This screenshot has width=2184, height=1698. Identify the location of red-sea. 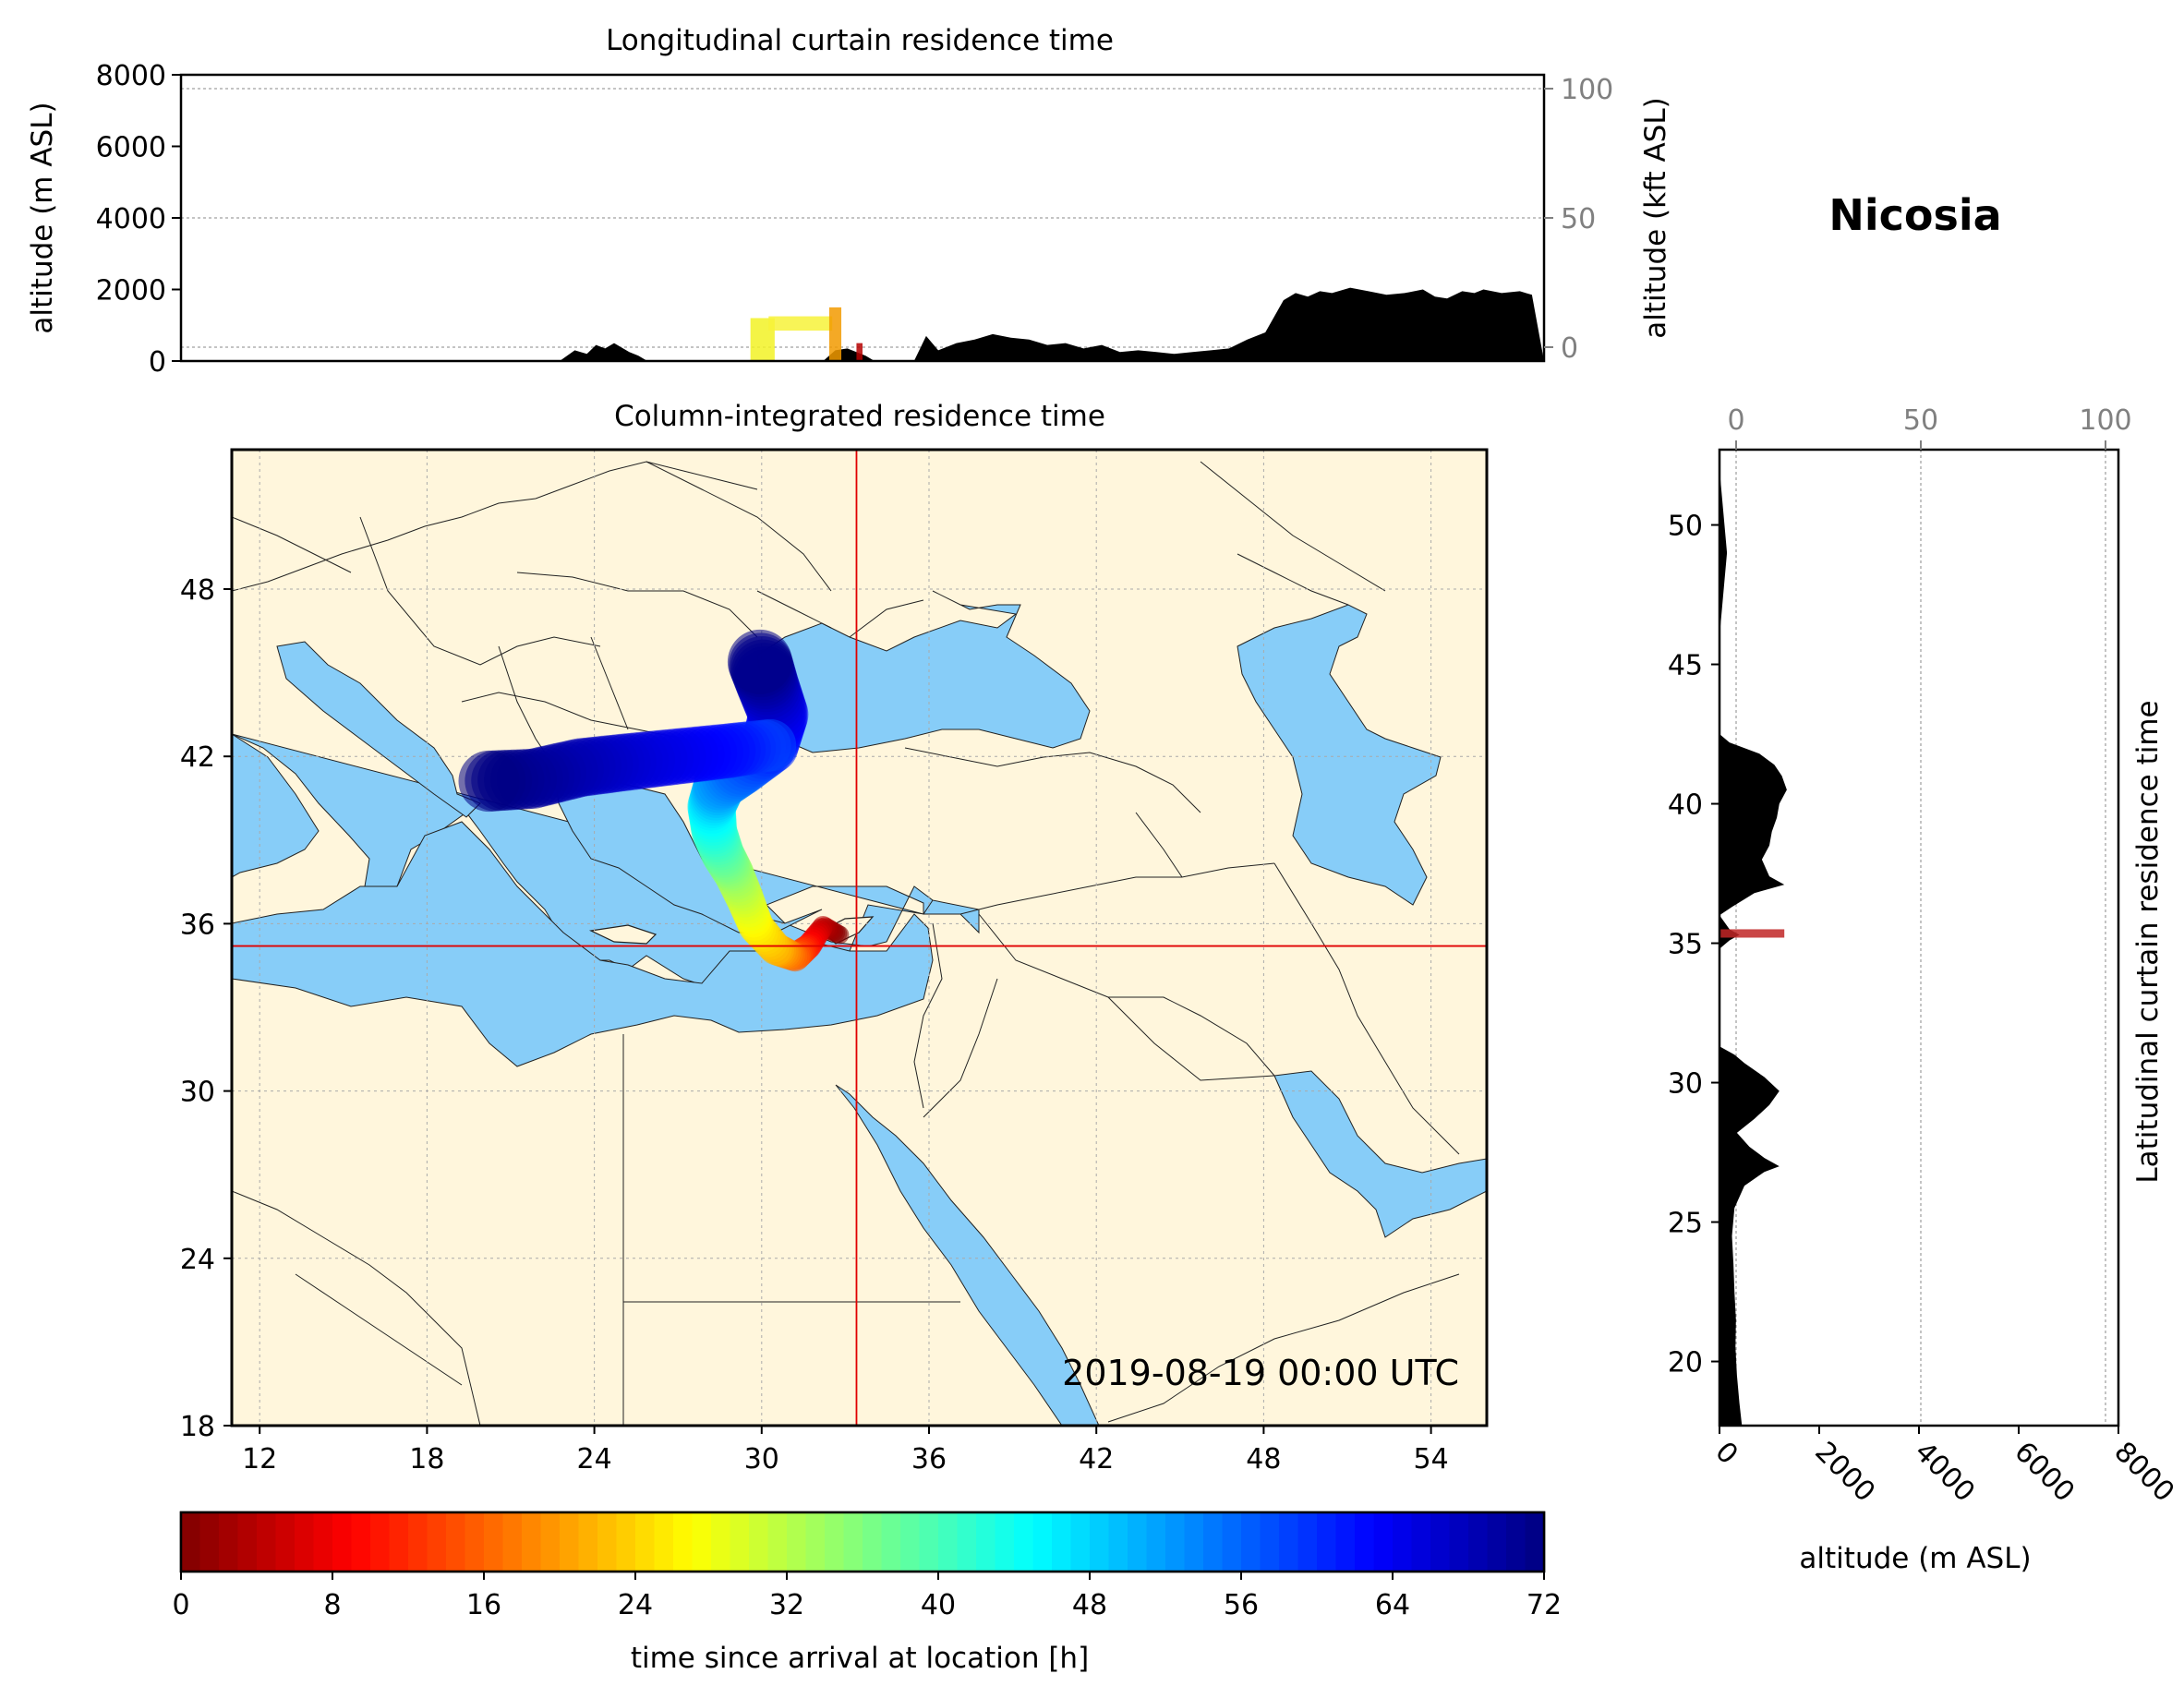
(967, 1255).